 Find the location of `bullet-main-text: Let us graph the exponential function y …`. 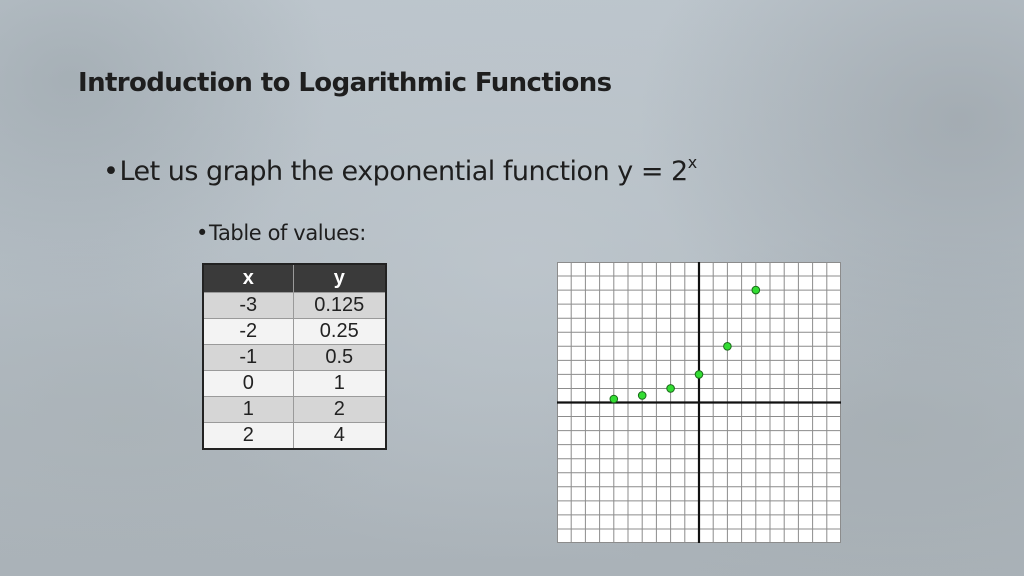

bullet-main-text: Let us graph the exponential function y … is located at coordinates (403, 171).